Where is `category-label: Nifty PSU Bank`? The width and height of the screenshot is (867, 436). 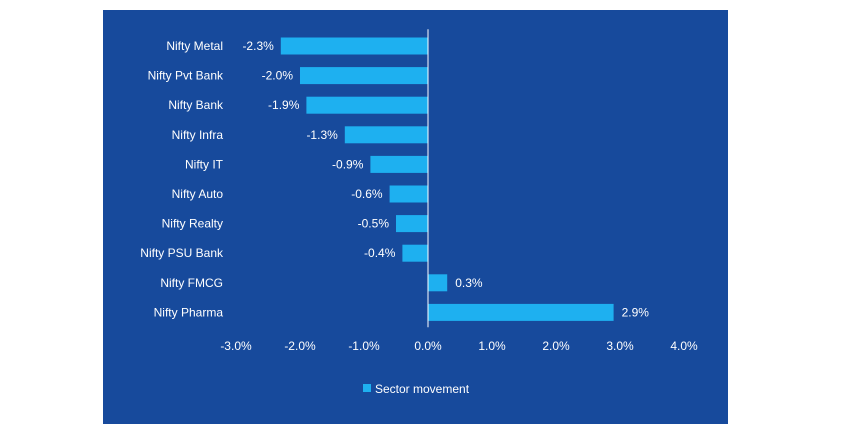 category-label: Nifty PSU Bank is located at coordinates (182, 253).